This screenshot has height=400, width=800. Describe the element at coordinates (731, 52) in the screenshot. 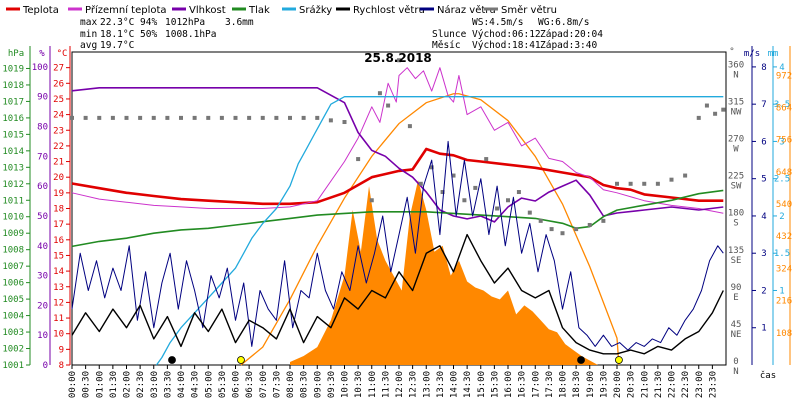

I see `direction-unit: °` at that location.